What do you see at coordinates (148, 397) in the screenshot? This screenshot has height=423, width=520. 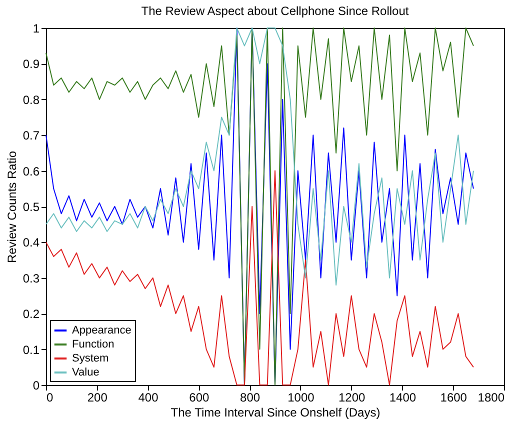 I see `x-tick-label: 400` at bounding box center [148, 397].